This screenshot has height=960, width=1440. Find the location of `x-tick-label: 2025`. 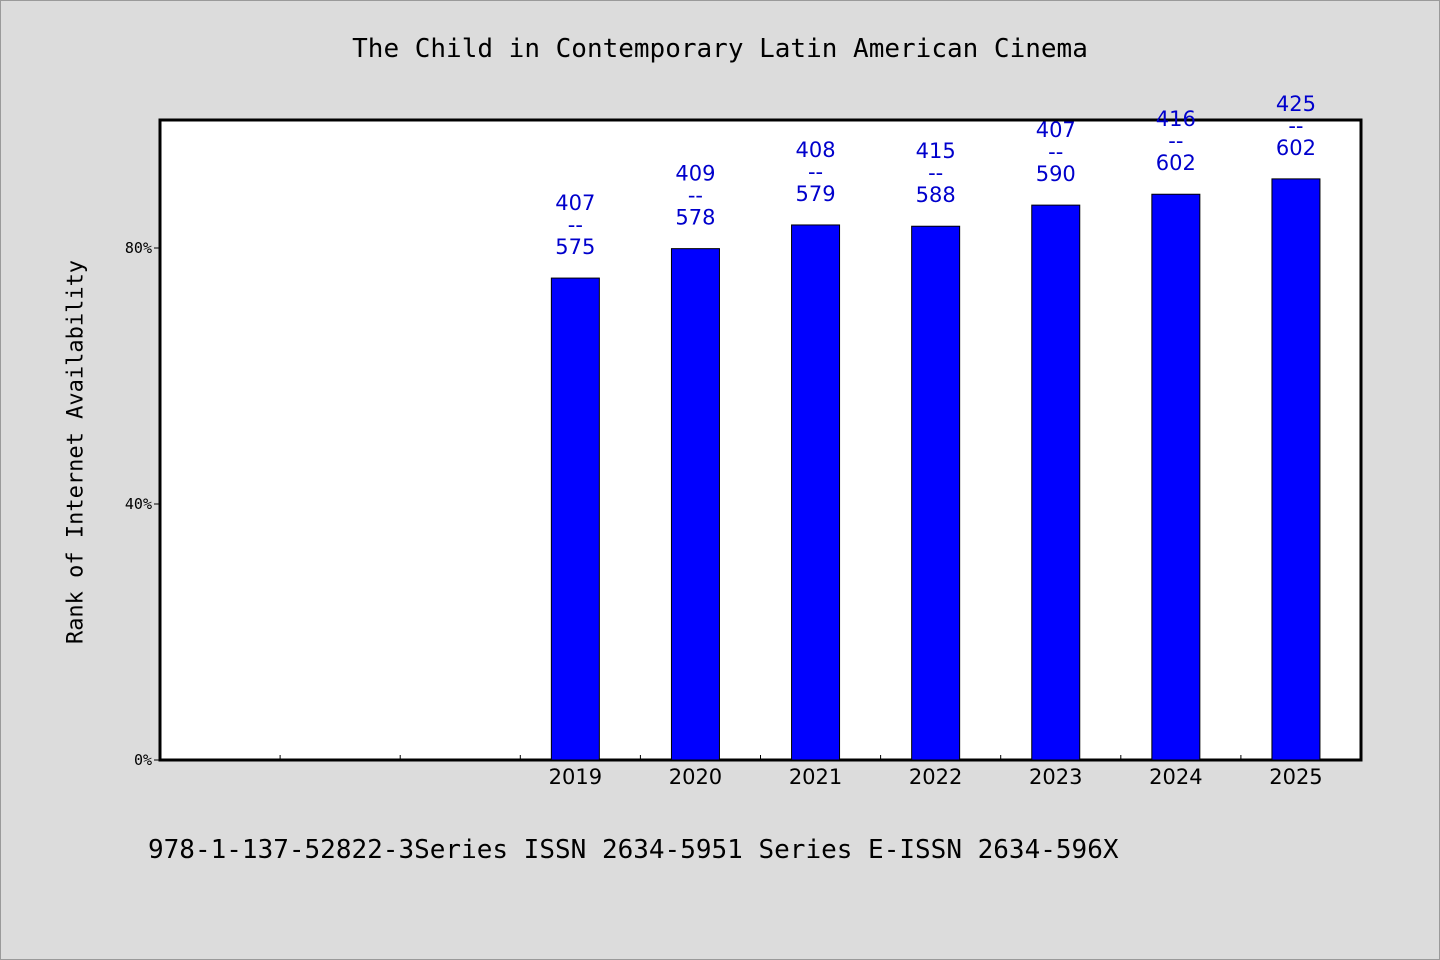

x-tick-label: 2025 is located at coordinates (1295, 777).